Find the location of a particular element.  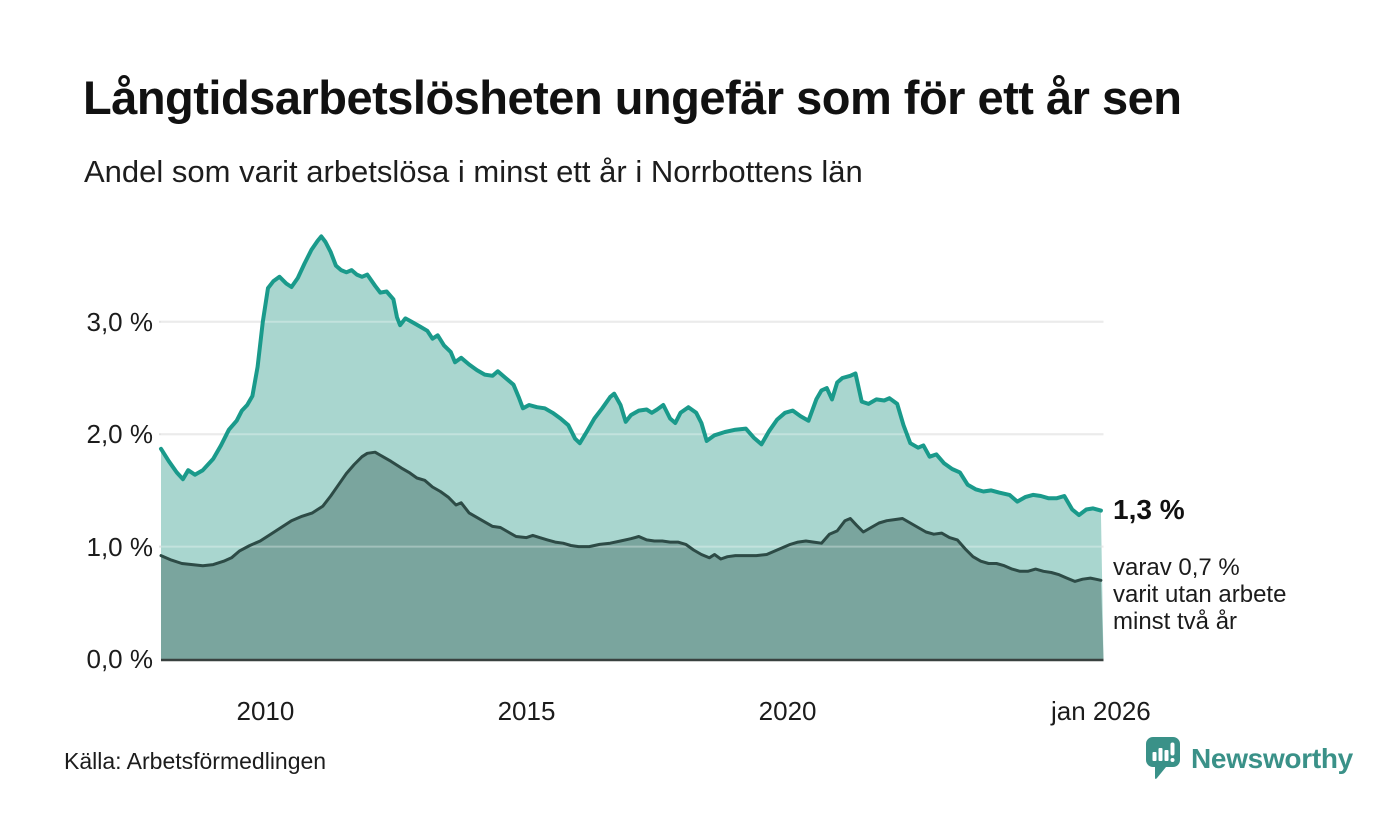

source-caption: Källa: Arbetsförmedlingen is located at coordinates (195, 761).